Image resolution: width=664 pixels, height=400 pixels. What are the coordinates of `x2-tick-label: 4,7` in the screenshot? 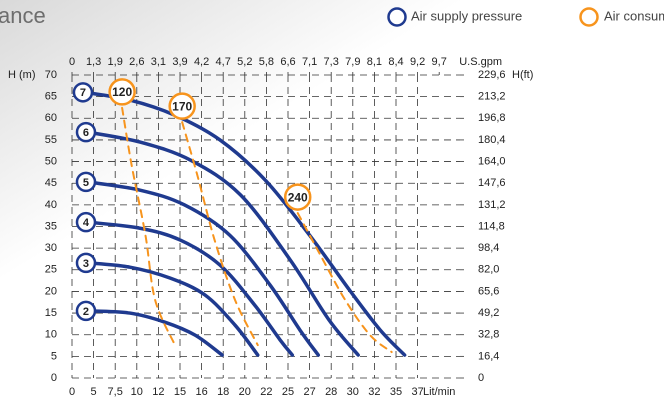 It's located at (223, 62).